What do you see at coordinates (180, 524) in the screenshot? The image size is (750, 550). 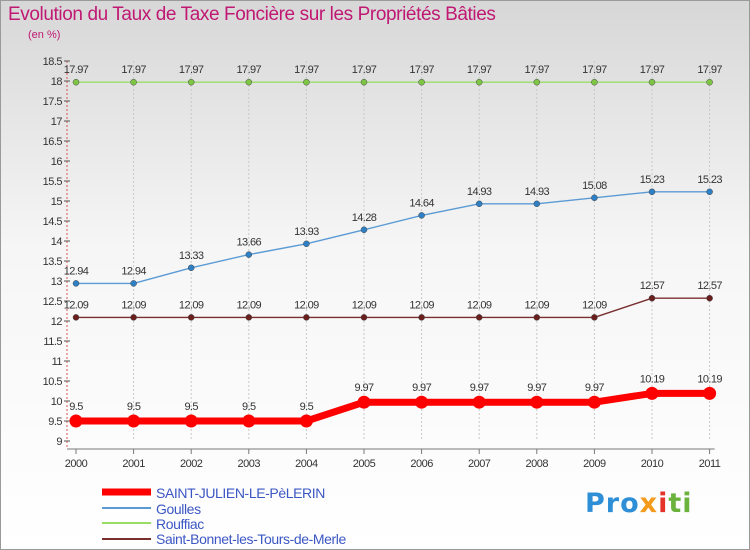 I see `legend-label-rouffiac: Rouffiac` at bounding box center [180, 524].